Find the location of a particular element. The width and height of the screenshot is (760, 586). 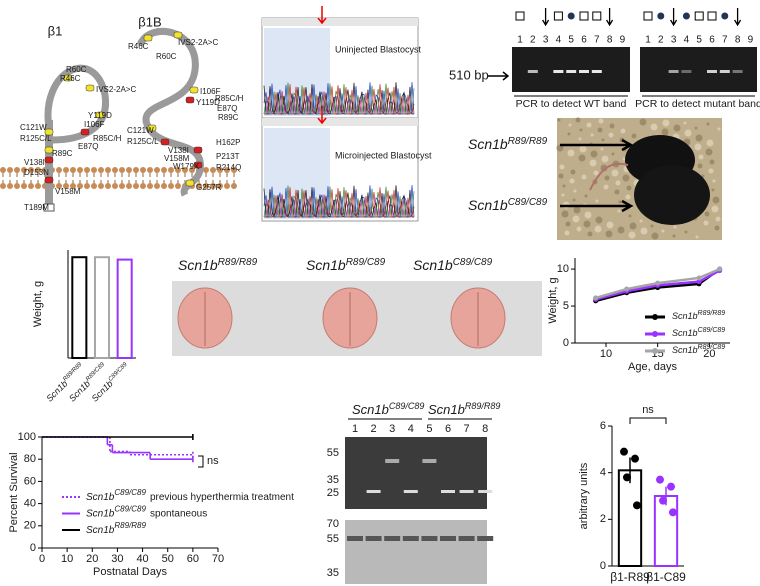

protein-loop is located at coordinates (76, 104).